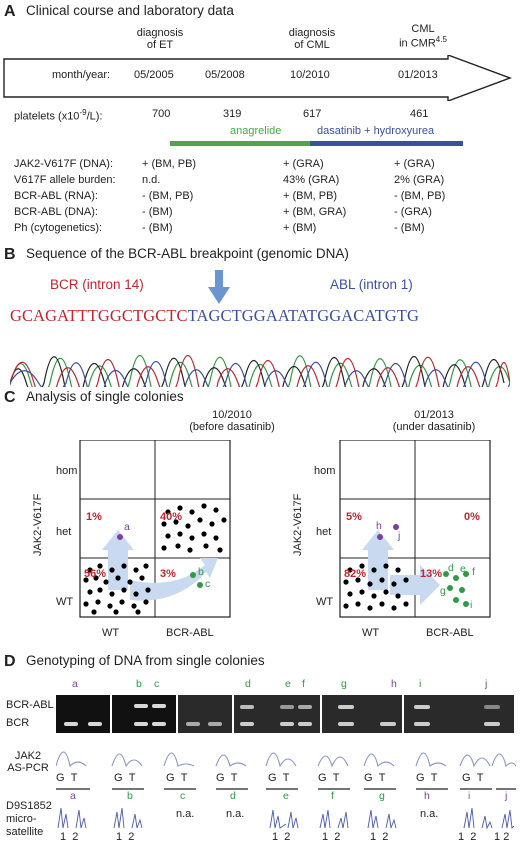 This screenshot has height=845, width=520. What do you see at coordinates (463, 569) in the screenshot?
I see `grid2-label-e: e` at bounding box center [463, 569].